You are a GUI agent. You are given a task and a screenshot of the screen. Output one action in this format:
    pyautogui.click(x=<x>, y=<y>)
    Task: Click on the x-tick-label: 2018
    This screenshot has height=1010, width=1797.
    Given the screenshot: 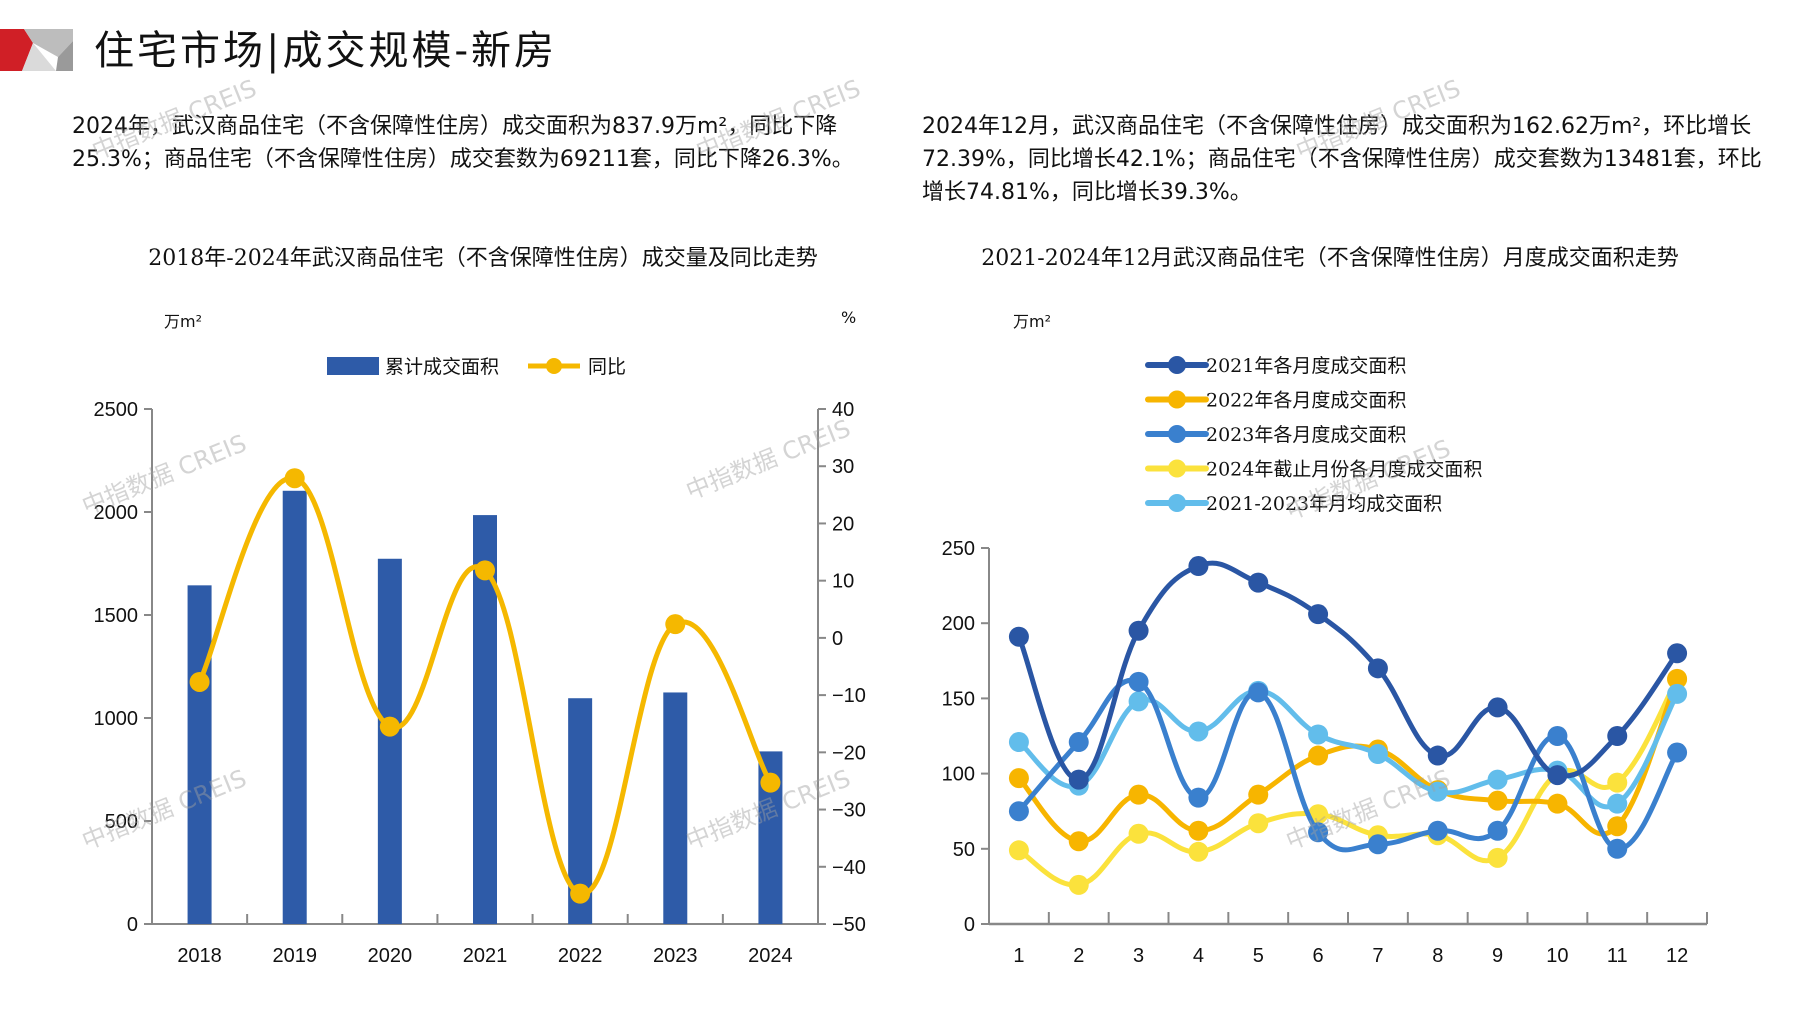 What is the action you would take?
    pyautogui.click(x=199, y=956)
    